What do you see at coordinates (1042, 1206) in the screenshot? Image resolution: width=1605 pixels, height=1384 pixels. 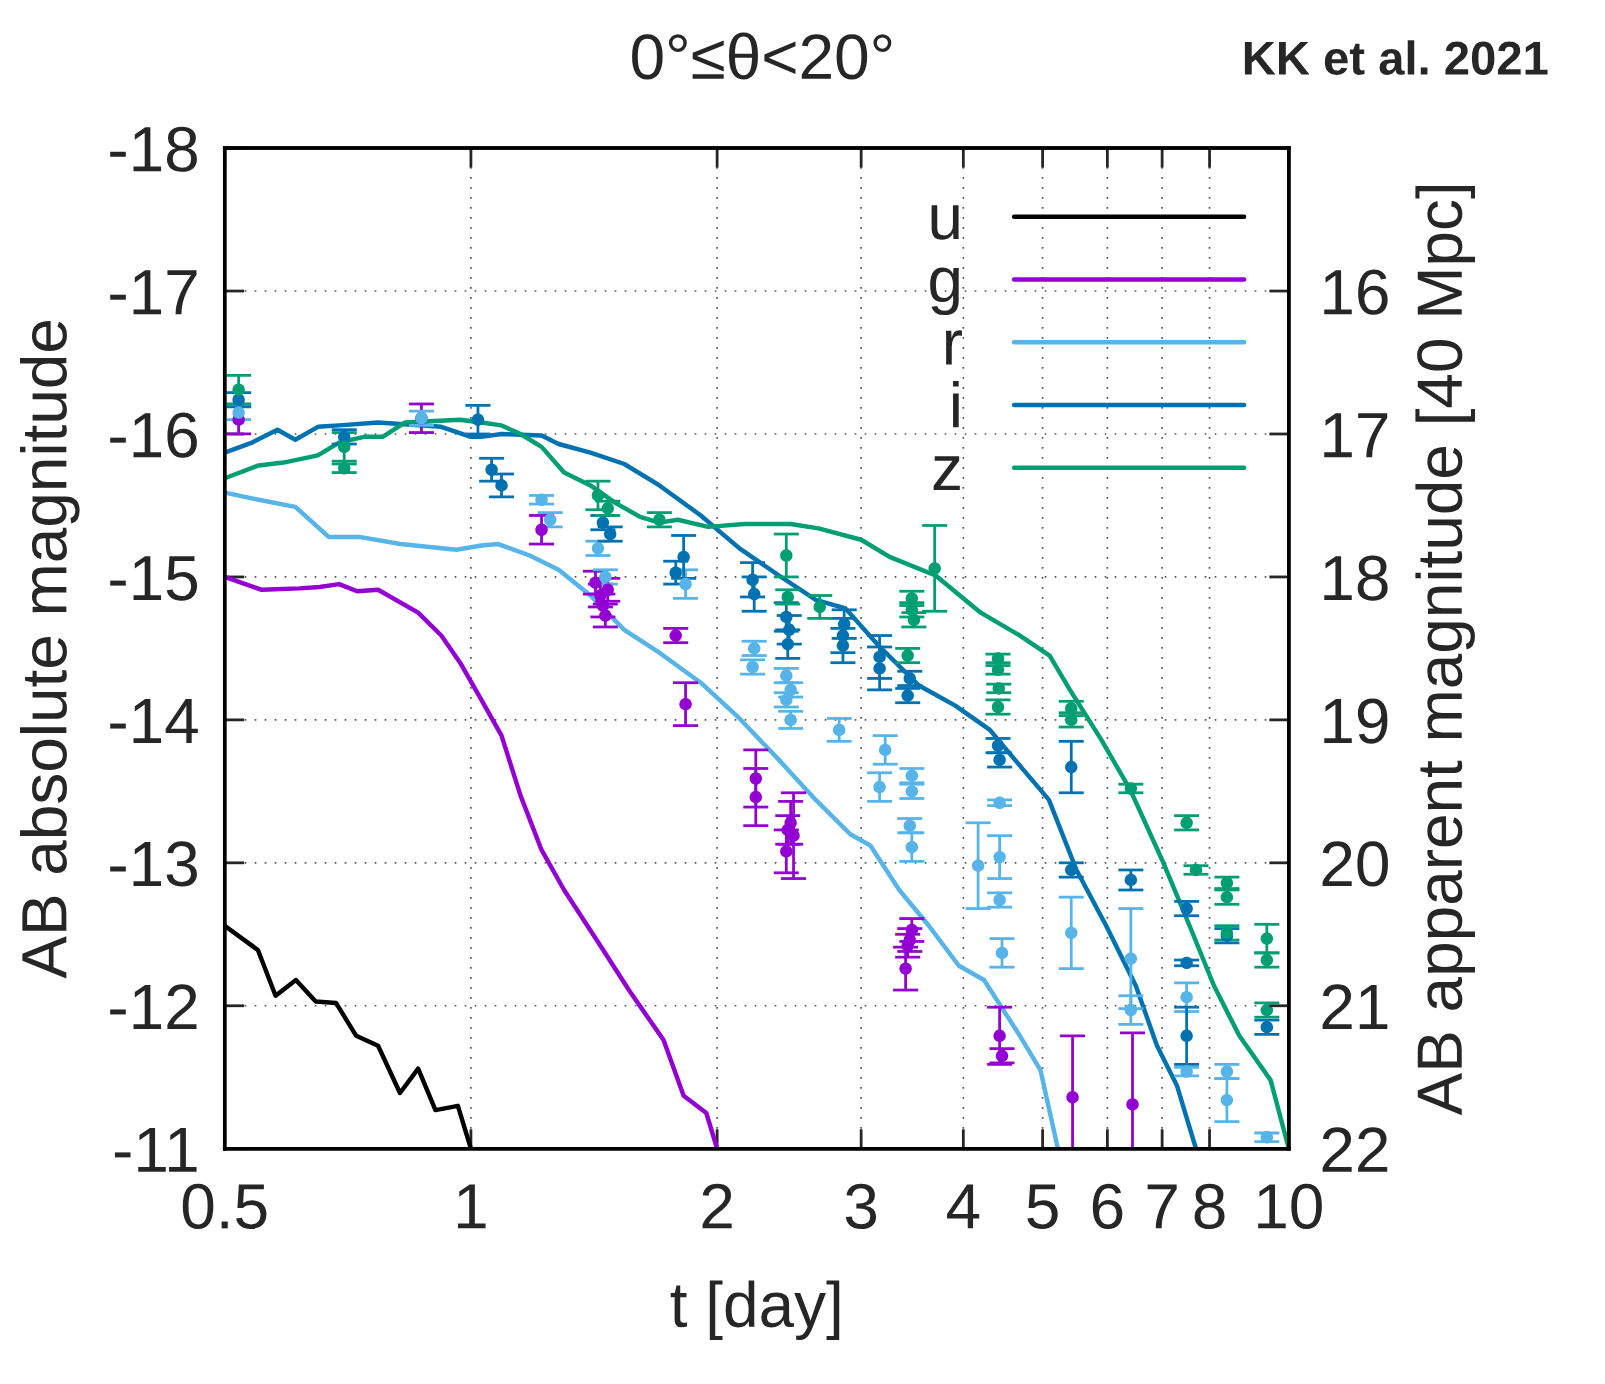 I see `x-tick-label: 5` at bounding box center [1042, 1206].